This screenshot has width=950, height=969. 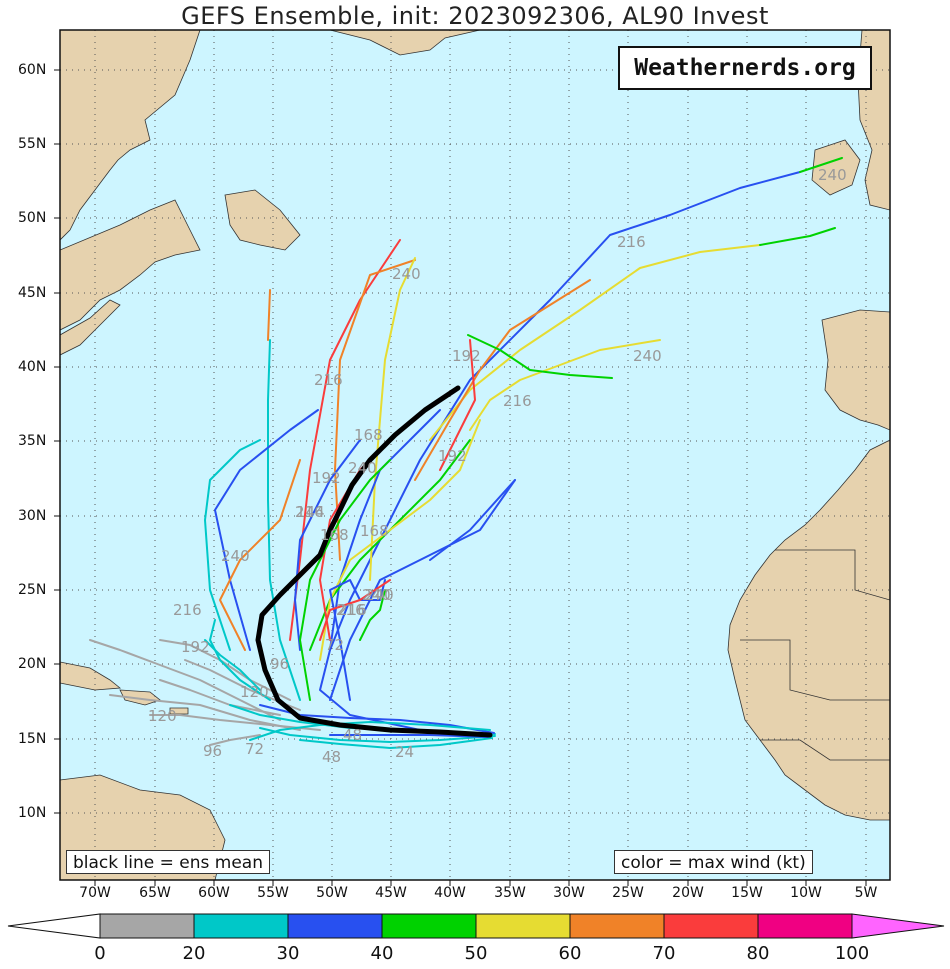 I want to click on lat-label: 15N, so click(x=32, y=739).